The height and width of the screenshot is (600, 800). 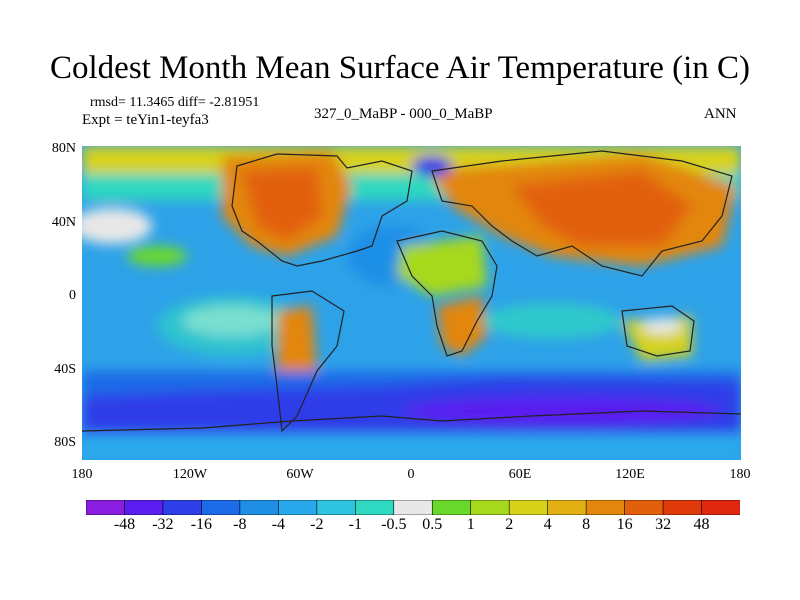 I want to click on pacific-teal-patch, so click(x=232, y=326).